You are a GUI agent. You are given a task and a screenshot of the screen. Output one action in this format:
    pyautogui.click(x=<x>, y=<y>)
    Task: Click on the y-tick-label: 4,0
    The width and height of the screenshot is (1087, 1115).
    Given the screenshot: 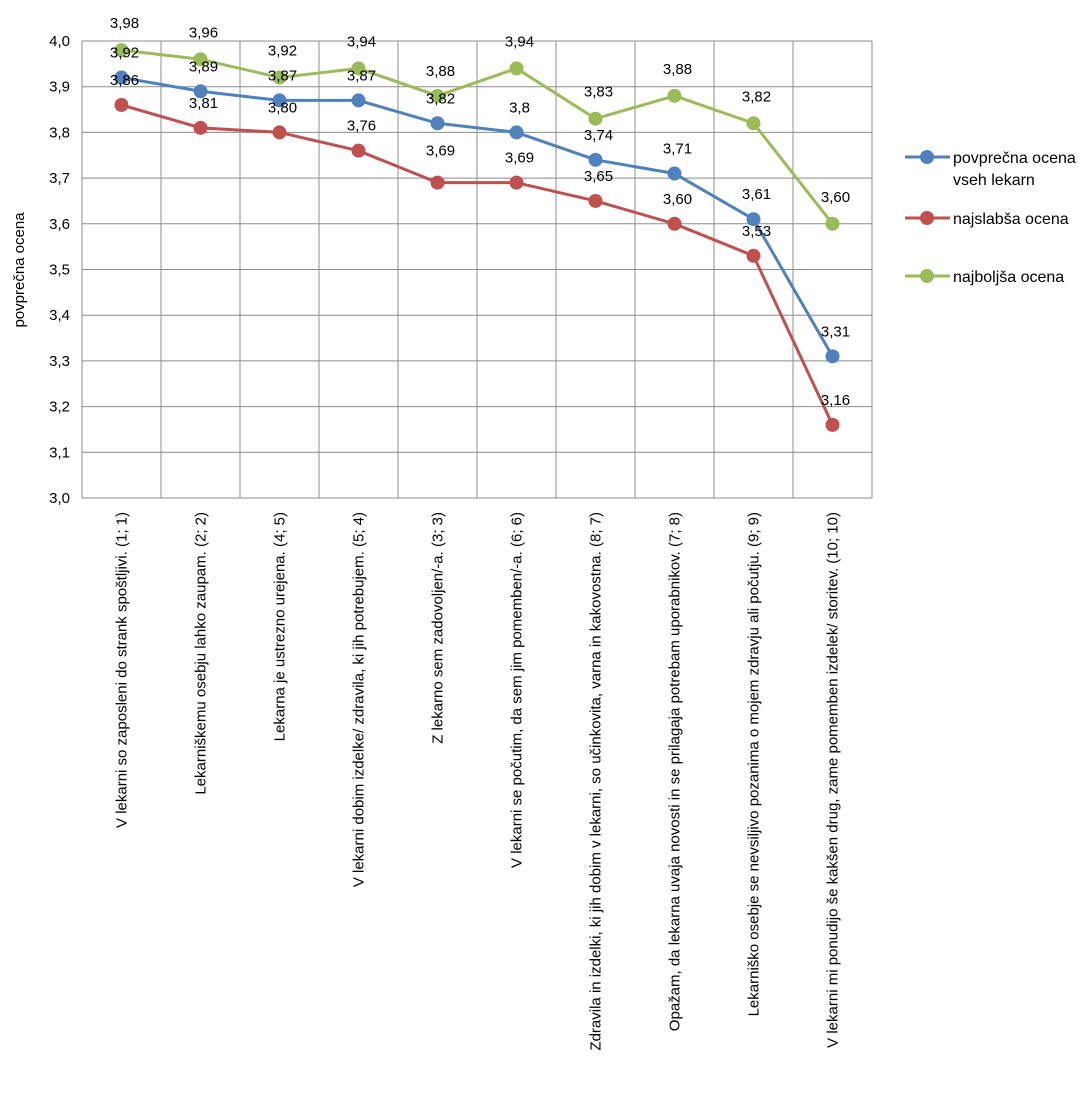 What is the action you would take?
    pyautogui.click(x=59, y=41)
    